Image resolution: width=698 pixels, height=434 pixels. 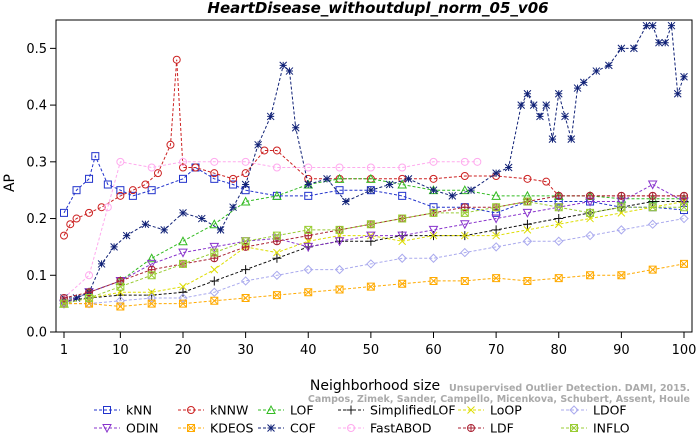 I want to click on legend-label-knn: kNN, so click(x=139, y=410).